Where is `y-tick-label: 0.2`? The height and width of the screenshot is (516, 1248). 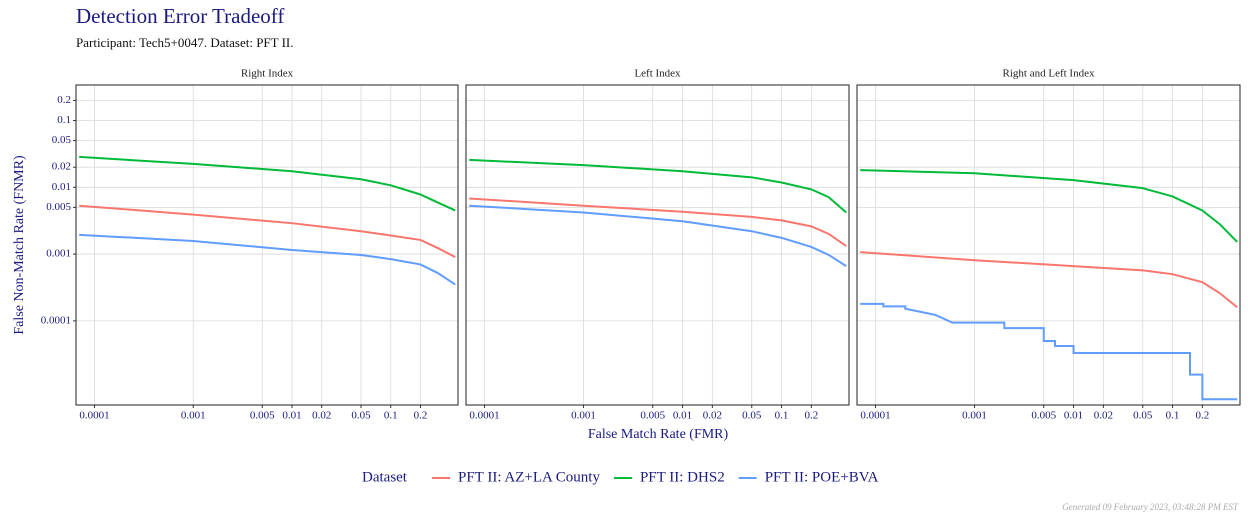
y-tick-label: 0.2 is located at coordinates (64, 100).